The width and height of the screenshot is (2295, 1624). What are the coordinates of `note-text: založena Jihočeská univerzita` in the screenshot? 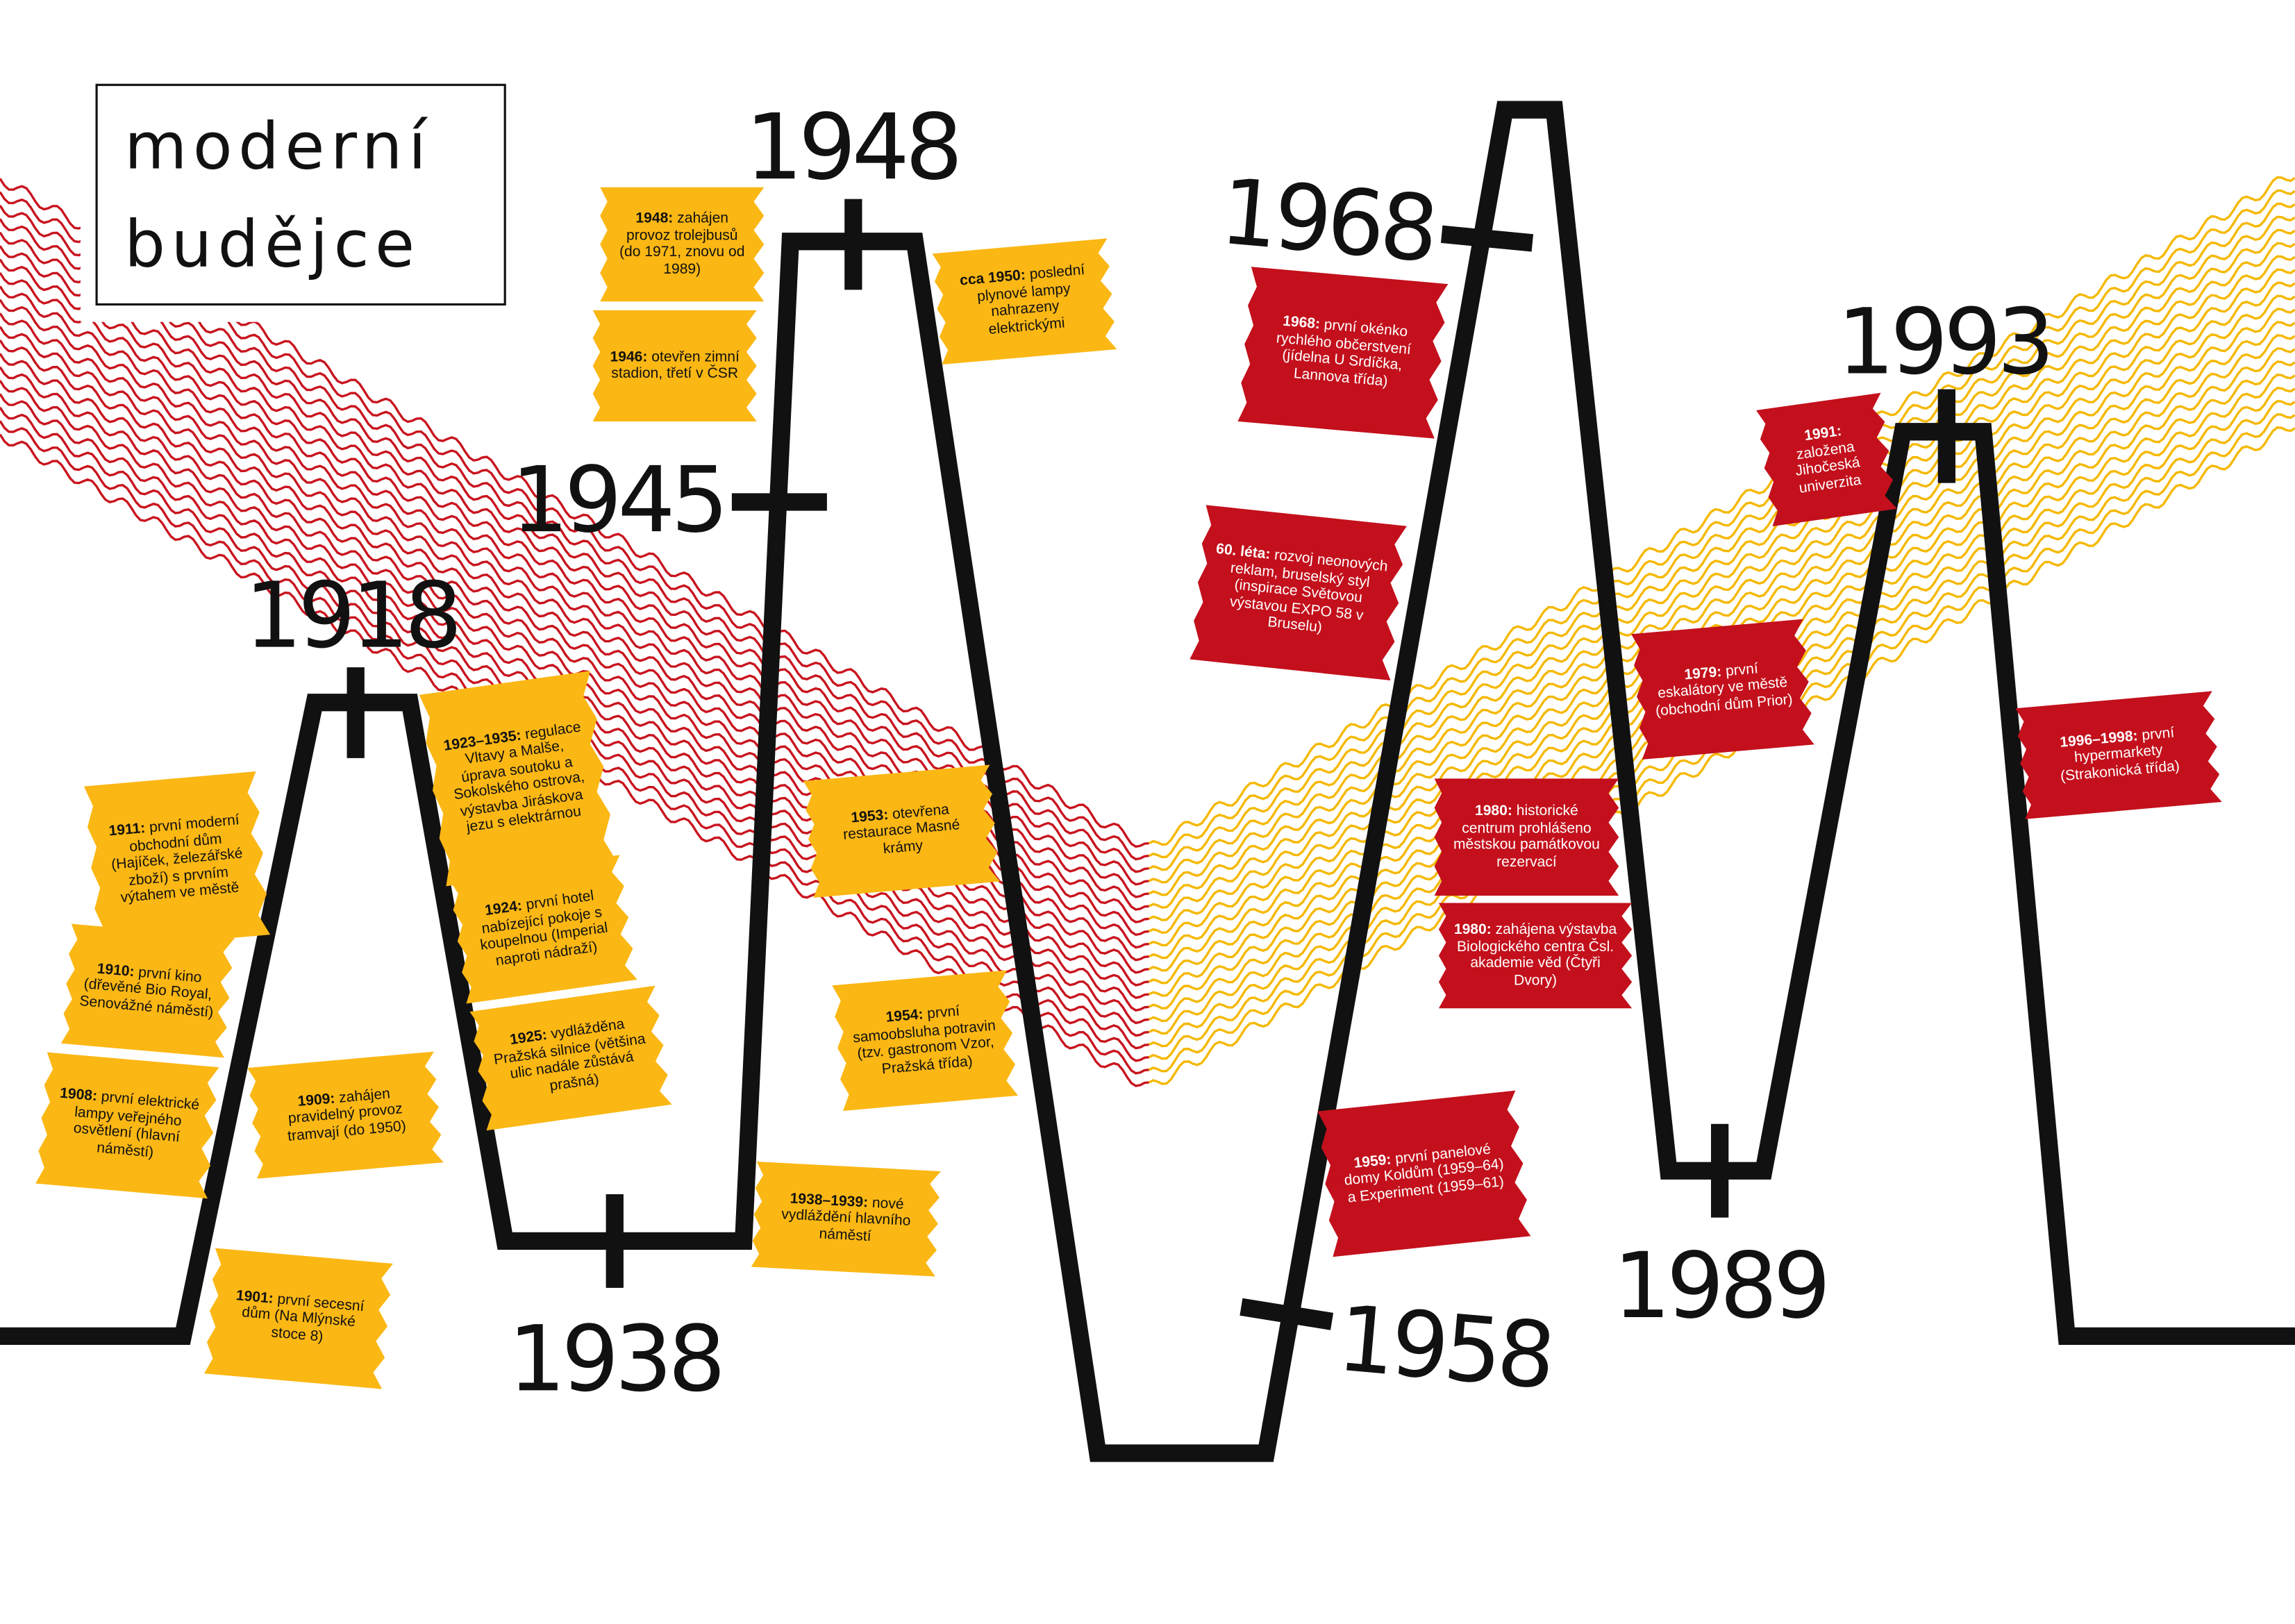 It's located at (1828, 468).